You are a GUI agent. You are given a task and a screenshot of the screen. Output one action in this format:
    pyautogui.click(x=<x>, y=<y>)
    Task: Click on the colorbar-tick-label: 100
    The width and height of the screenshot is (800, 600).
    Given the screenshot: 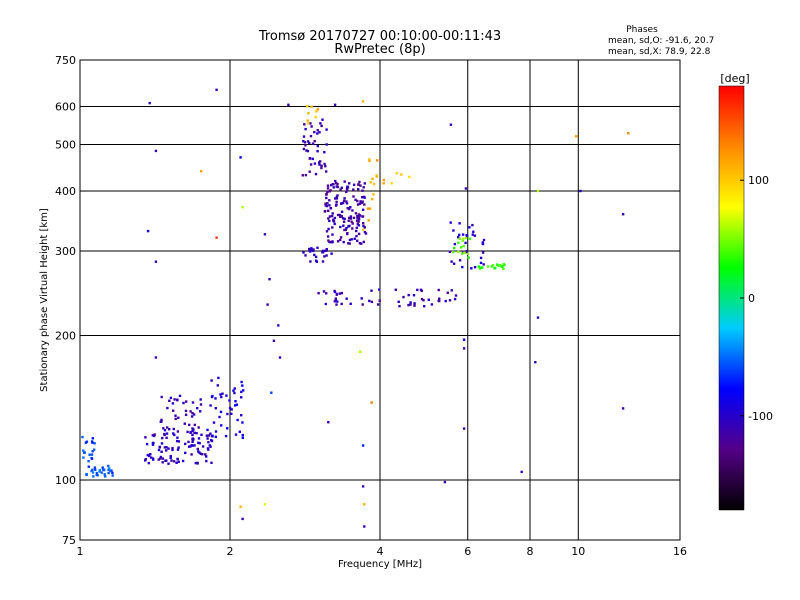 What is the action you would take?
    pyautogui.click(x=758, y=180)
    